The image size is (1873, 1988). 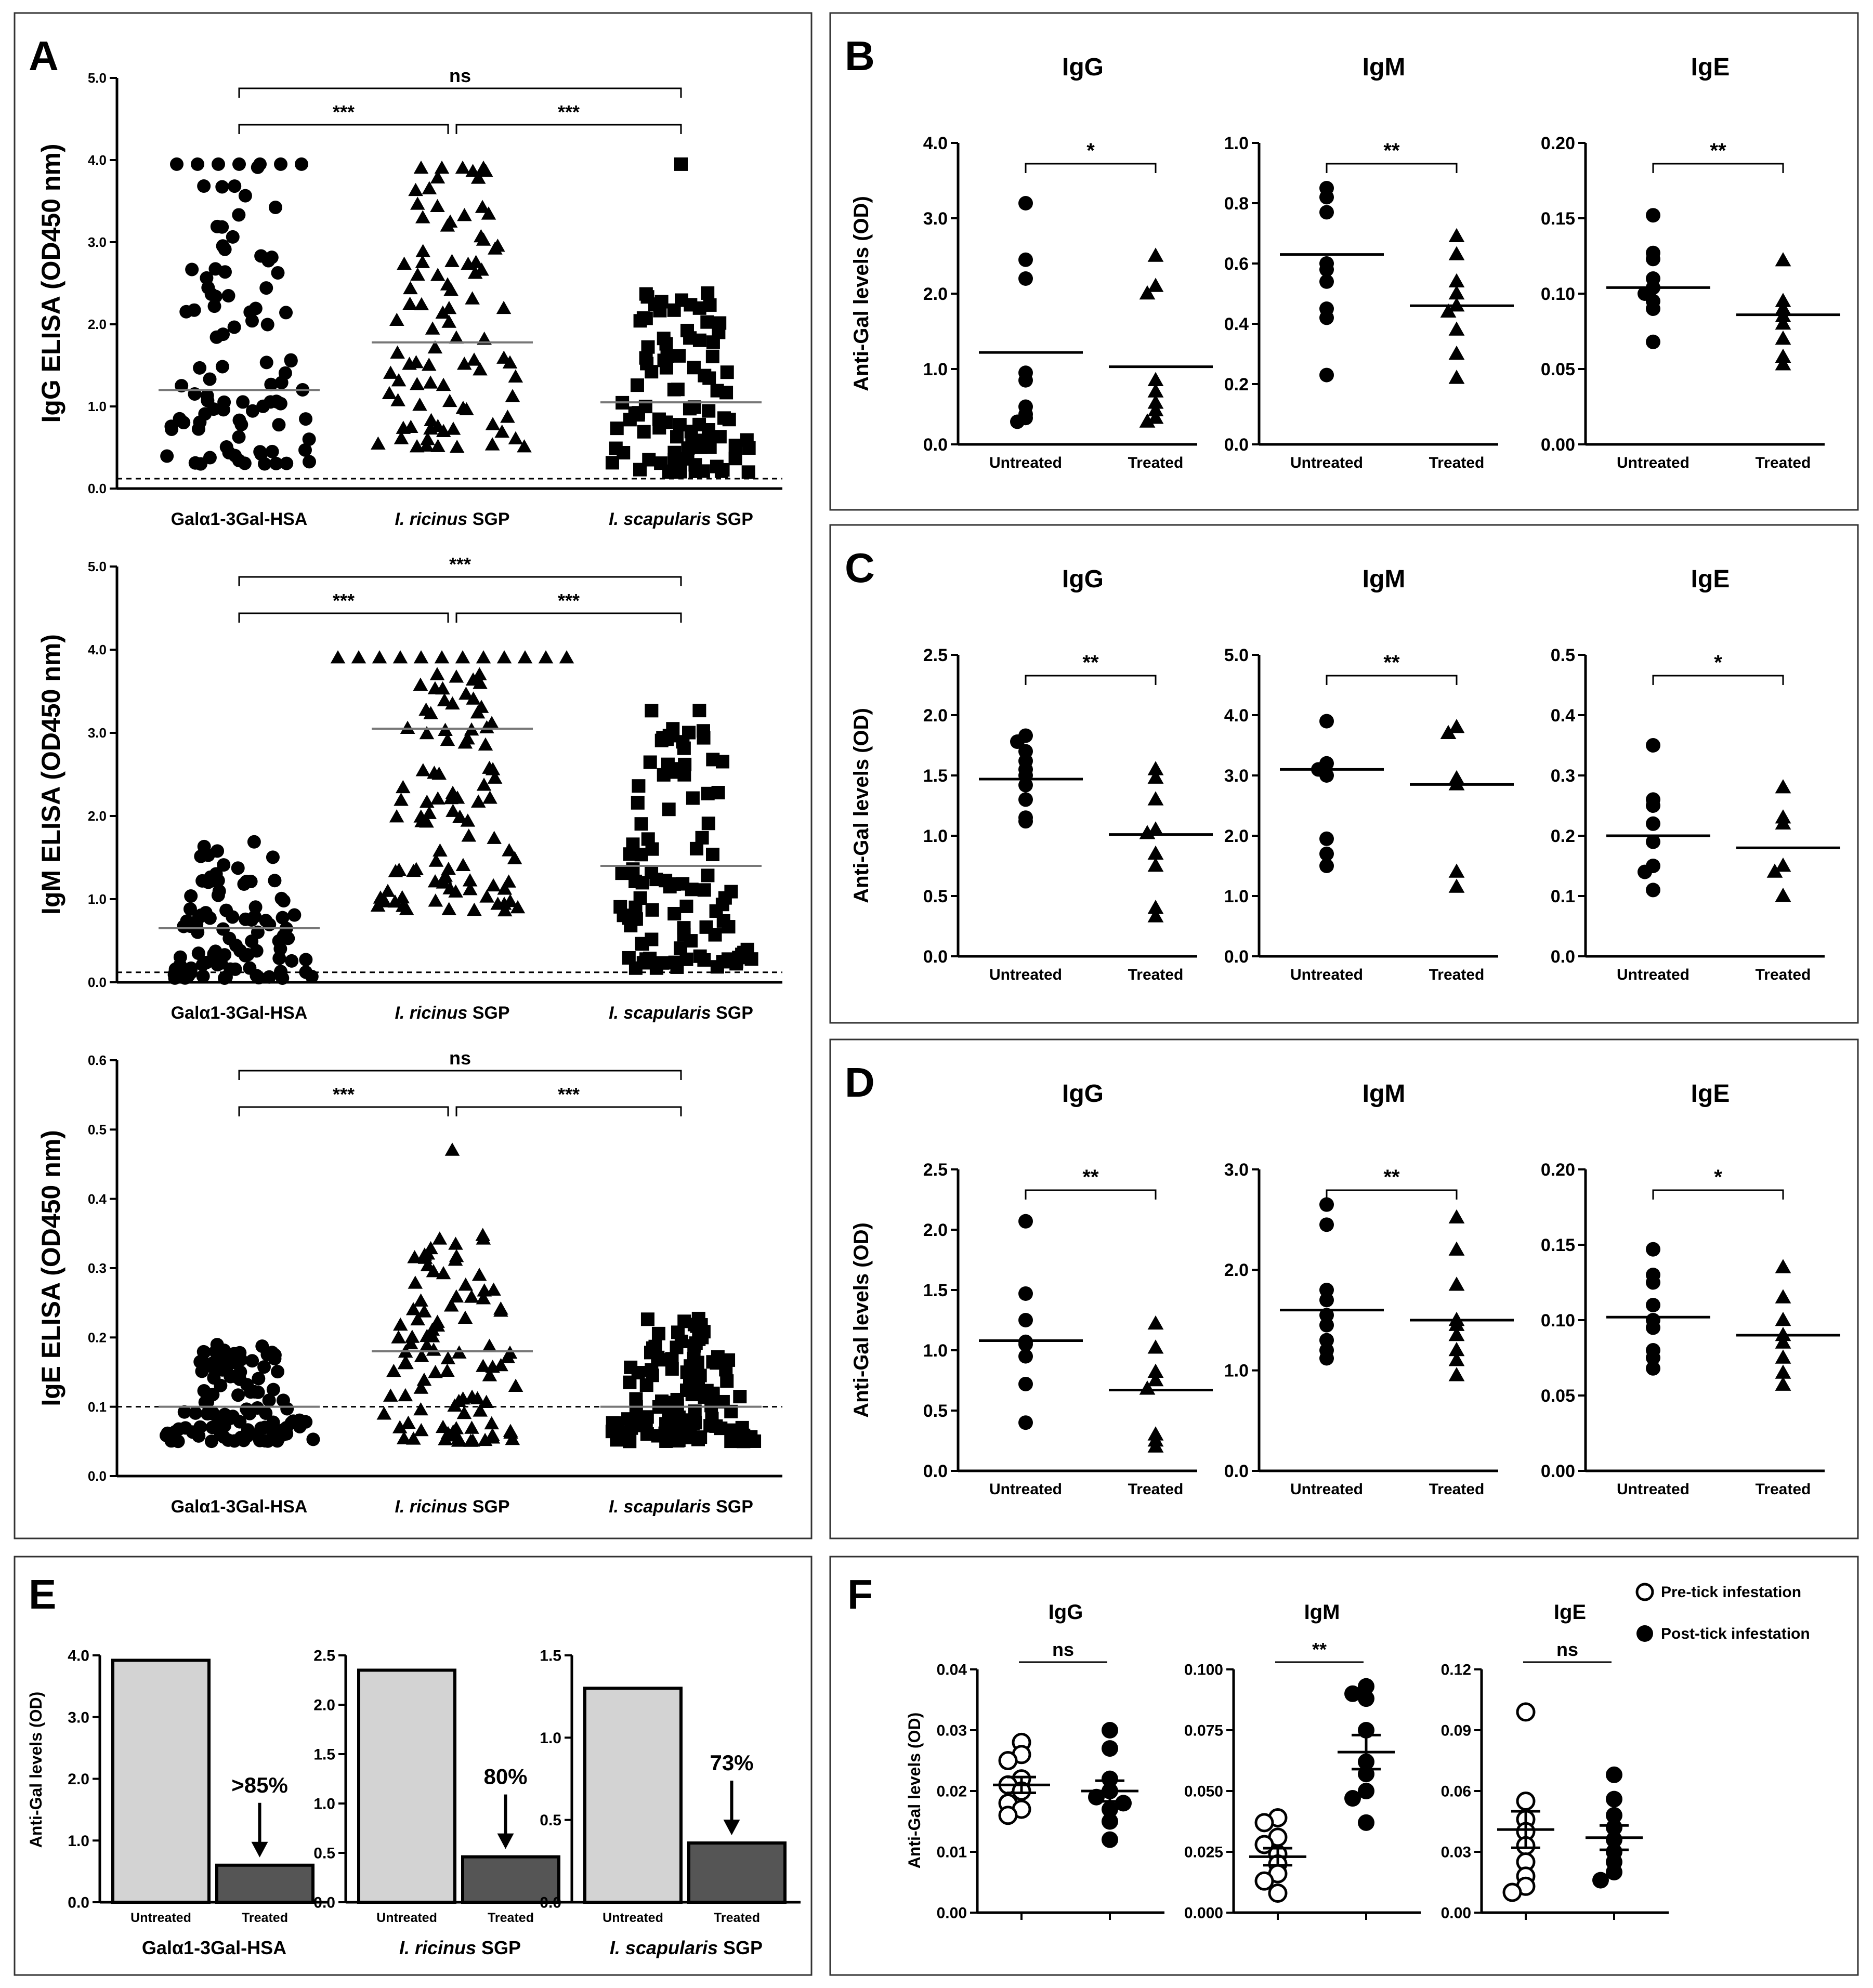 What do you see at coordinates (161, 1781) in the screenshot?
I see `bar-untreated` at bounding box center [161, 1781].